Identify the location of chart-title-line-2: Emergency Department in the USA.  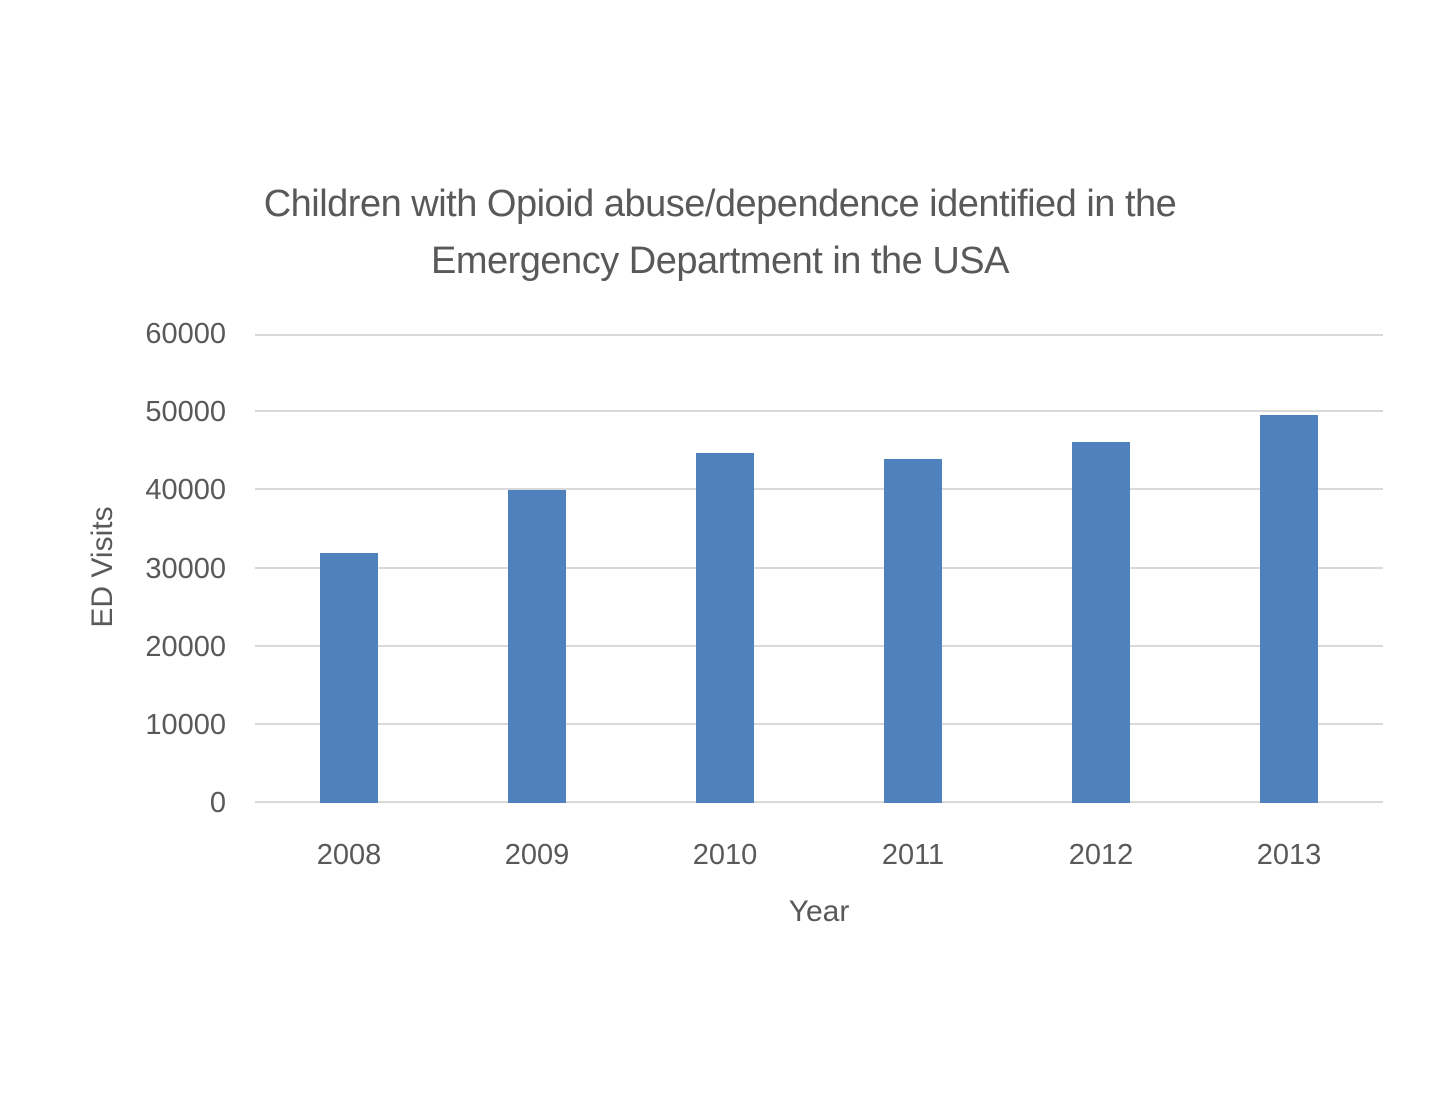
(720, 261).